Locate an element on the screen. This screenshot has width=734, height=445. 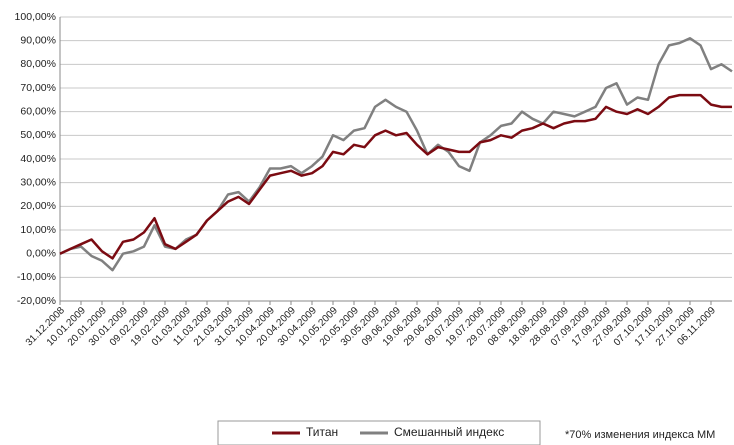
annotation: *70% изменения индекса ММ is located at coordinates (640, 435).